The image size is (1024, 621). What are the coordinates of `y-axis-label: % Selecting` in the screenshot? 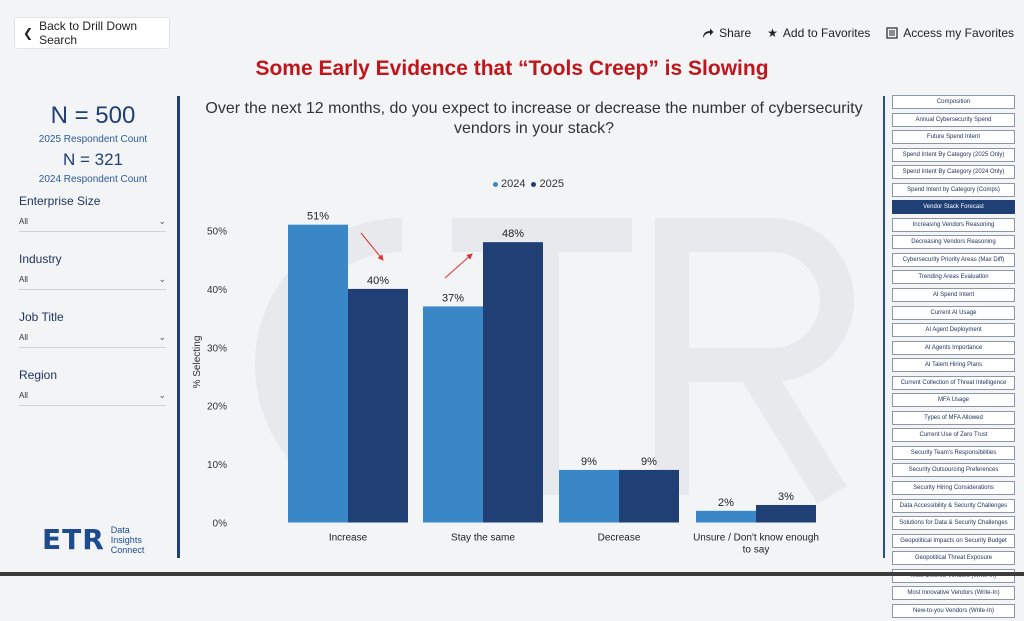 It's located at (197, 362).